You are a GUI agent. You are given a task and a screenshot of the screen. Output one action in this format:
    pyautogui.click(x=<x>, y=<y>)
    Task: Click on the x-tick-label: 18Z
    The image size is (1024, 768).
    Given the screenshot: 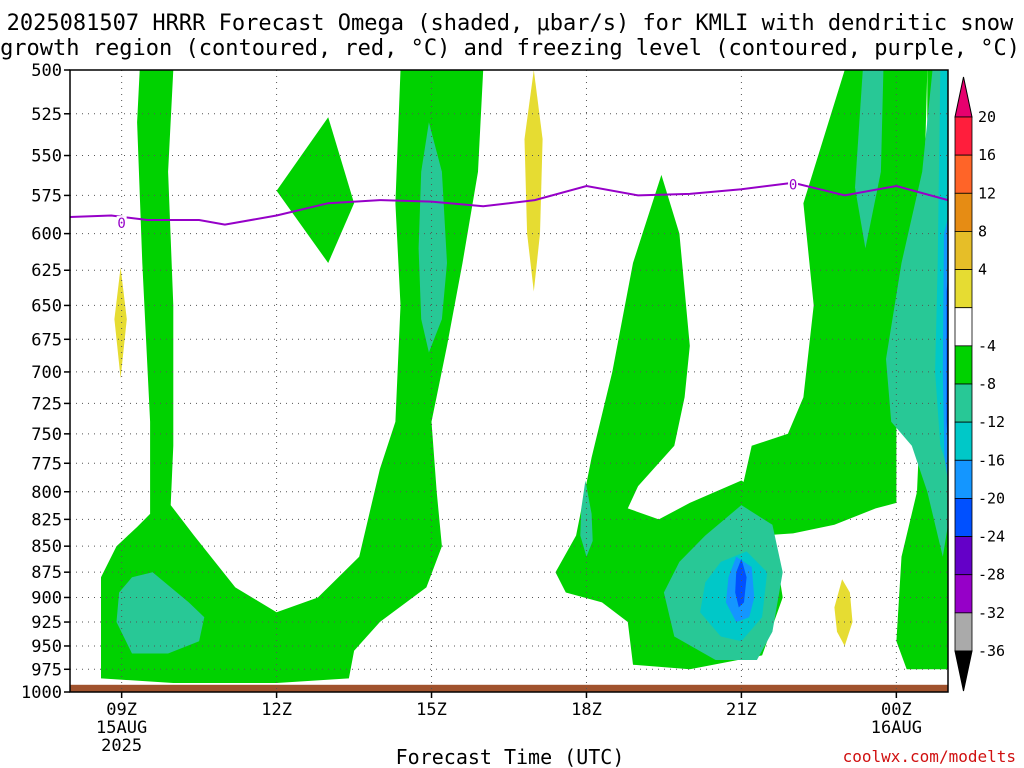 What is the action you would take?
    pyautogui.click(x=586, y=710)
    